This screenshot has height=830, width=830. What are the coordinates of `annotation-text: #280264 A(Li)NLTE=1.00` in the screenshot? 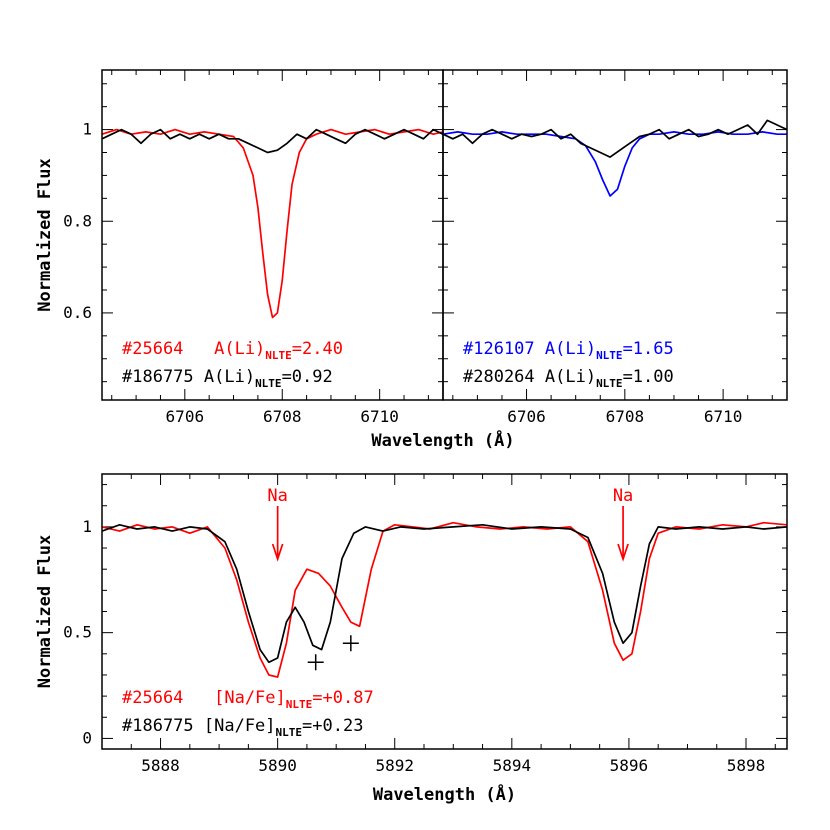 It's located at (568, 378).